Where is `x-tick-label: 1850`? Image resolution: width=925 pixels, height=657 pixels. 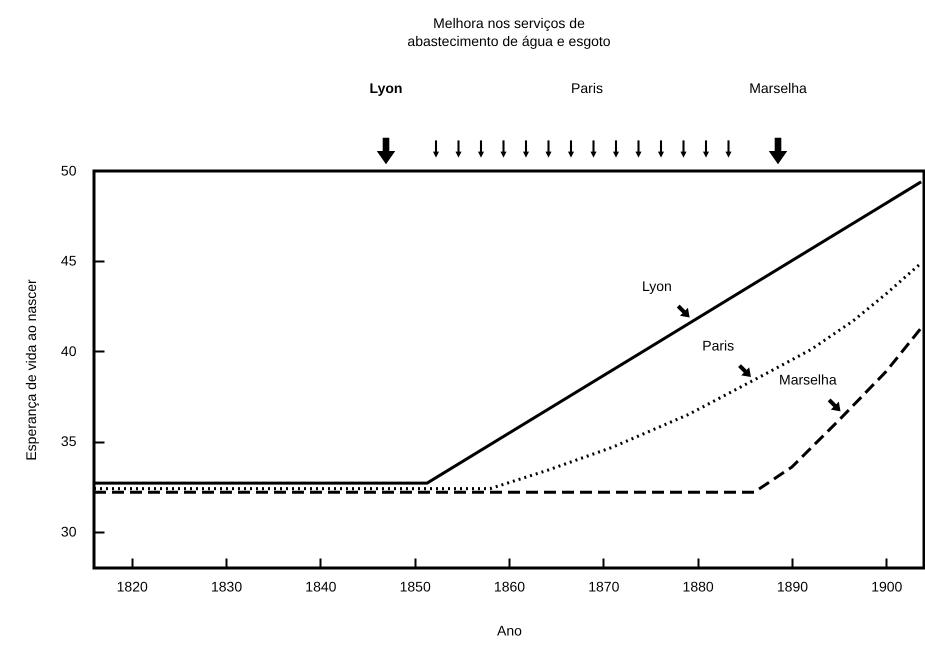 x-tick-label: 1850 is located at coordinates (415, 586).